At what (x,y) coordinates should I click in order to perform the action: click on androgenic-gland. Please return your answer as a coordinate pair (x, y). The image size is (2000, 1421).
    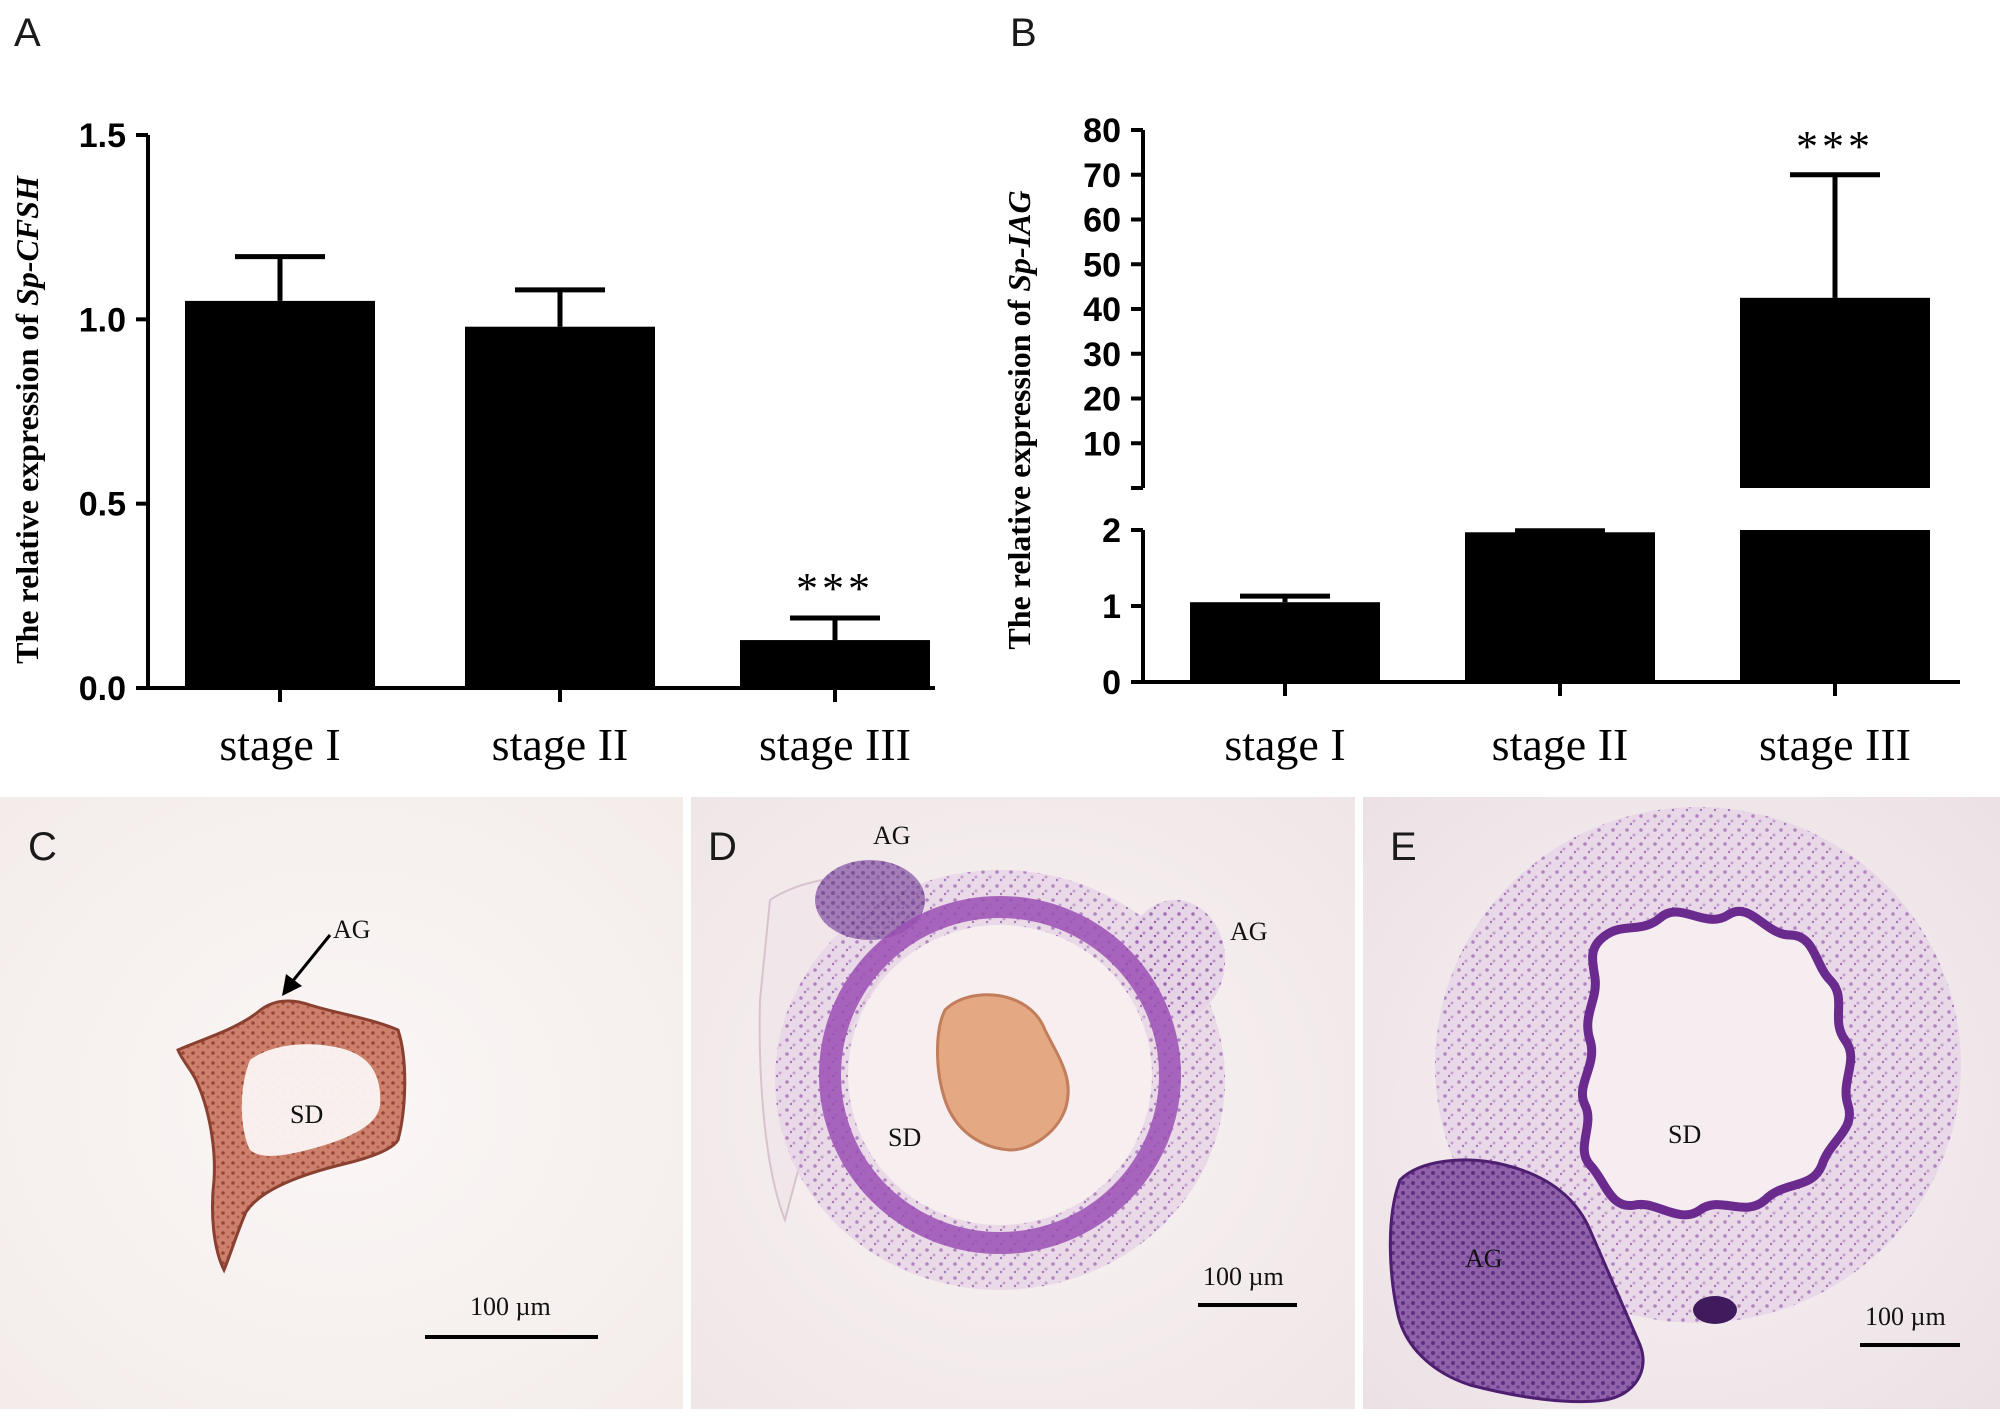
    Looking at the image, I should click on (1516, 1281).